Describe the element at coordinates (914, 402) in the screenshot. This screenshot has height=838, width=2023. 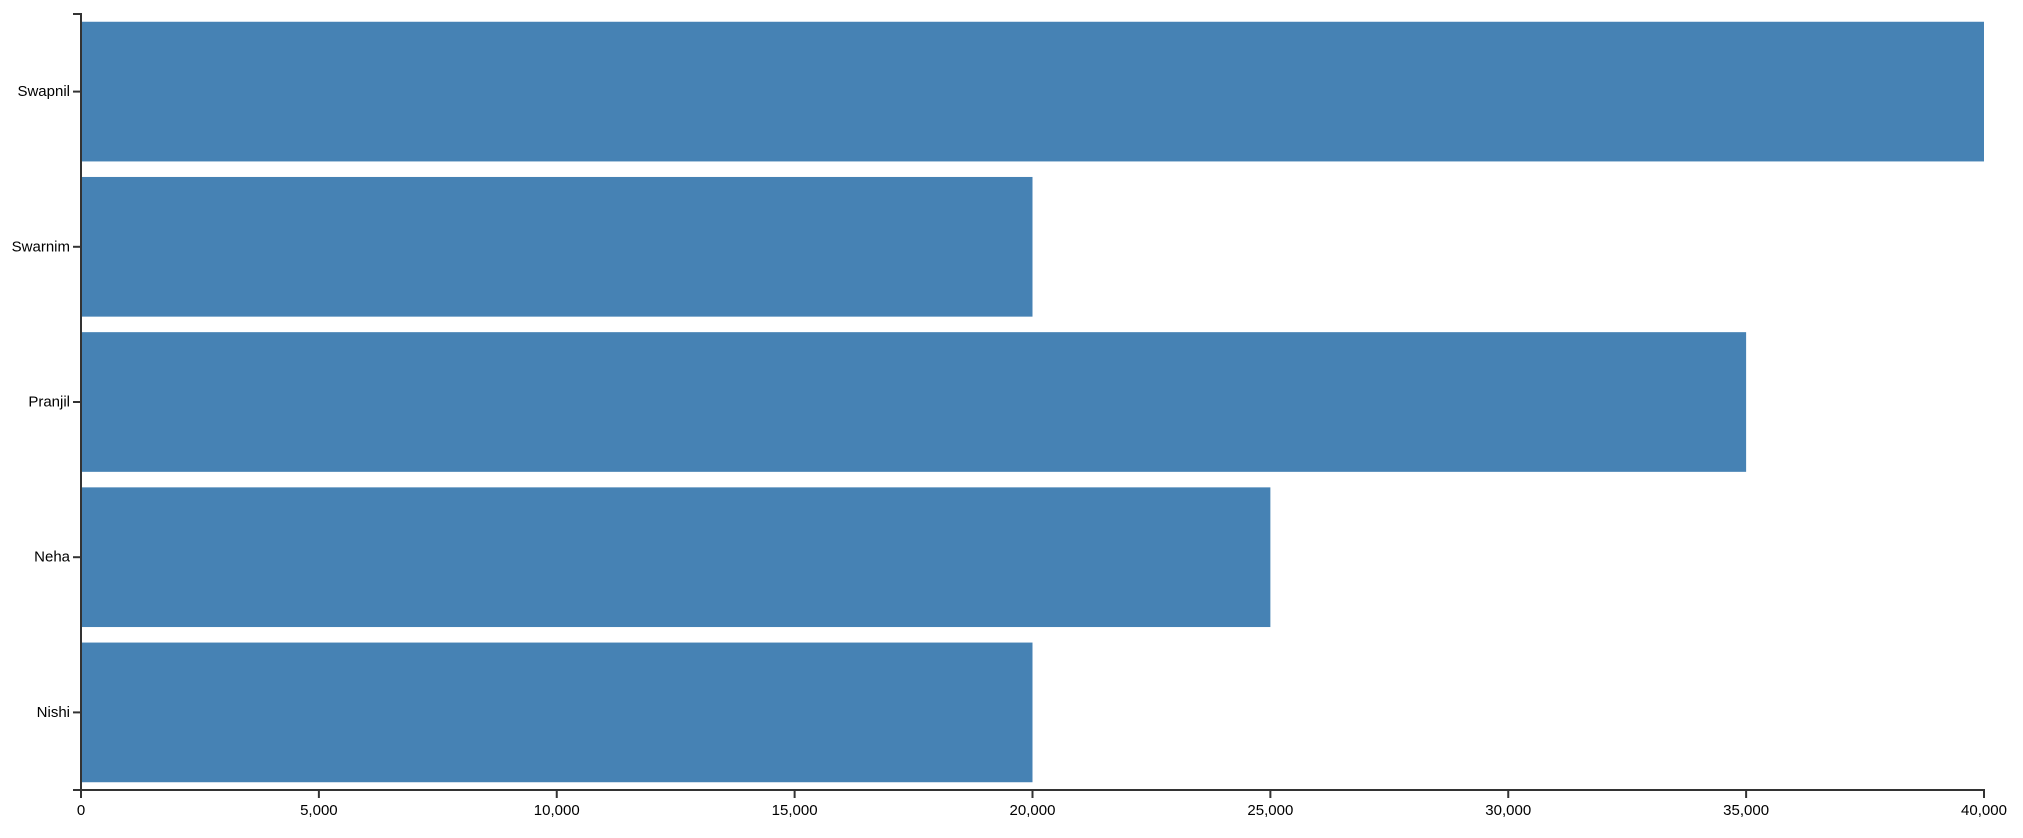
I see `bar-pranjil` at that location.